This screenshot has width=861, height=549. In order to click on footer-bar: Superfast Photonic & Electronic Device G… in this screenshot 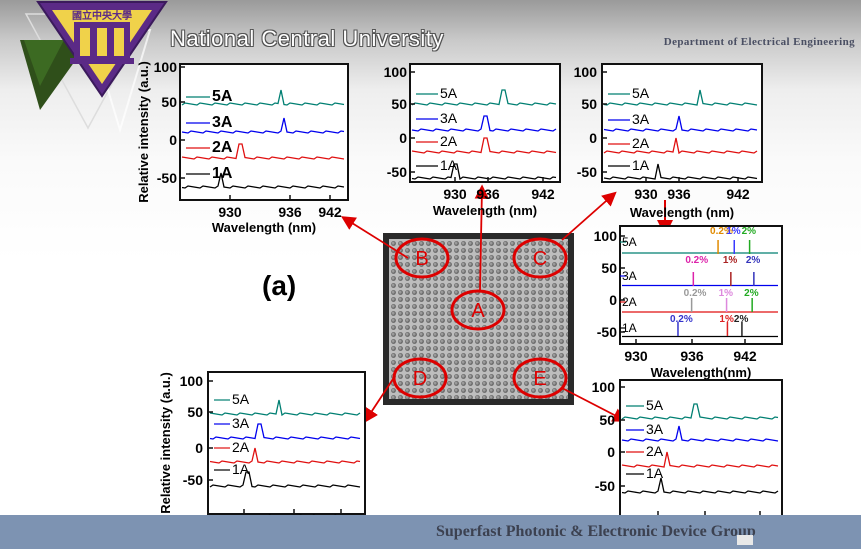, I will do `click(430, 532)`.